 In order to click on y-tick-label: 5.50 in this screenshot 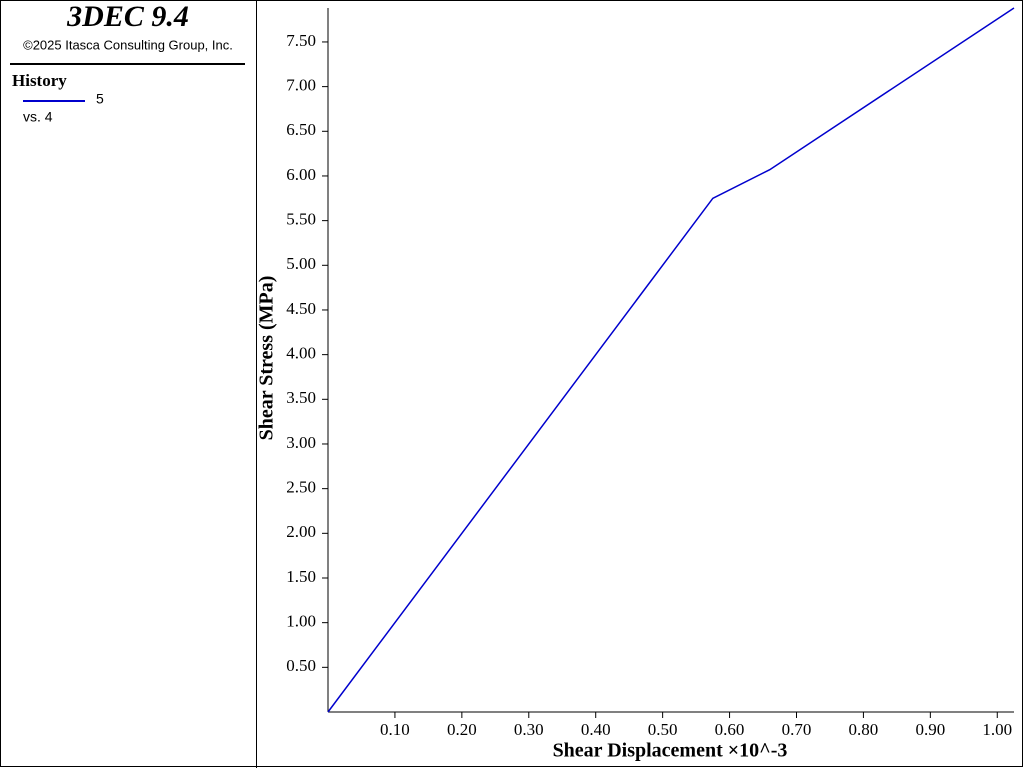, I will do `click(301, 219)`.